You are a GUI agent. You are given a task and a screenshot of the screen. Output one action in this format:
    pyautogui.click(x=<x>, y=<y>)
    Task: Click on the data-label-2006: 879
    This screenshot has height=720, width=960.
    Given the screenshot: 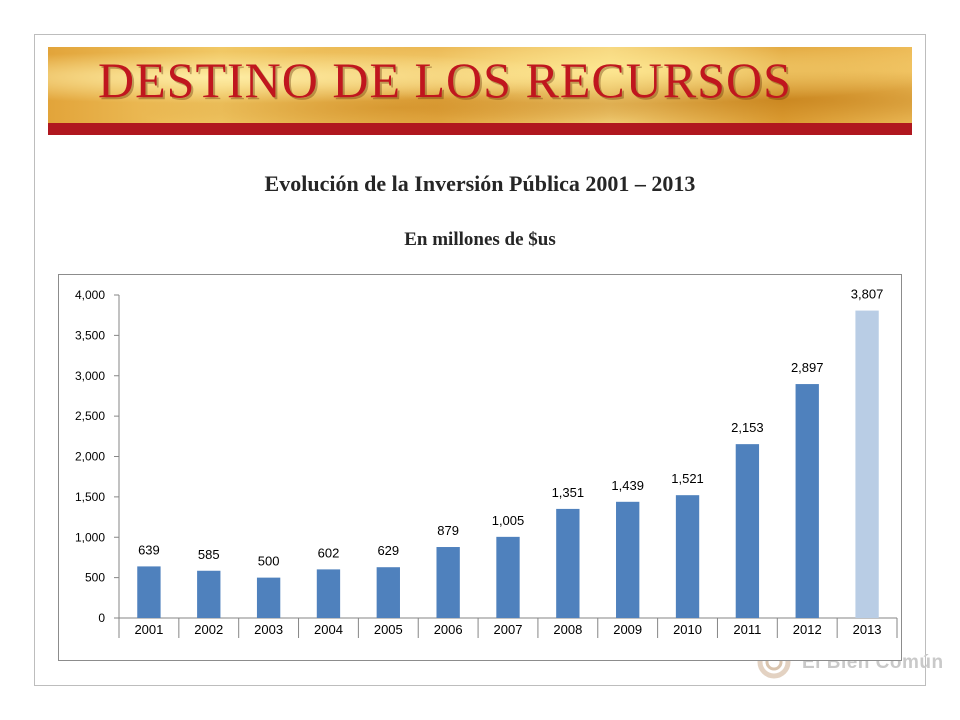 What is the action you would take?
    pyautogui.click(x=448, y=530)
    